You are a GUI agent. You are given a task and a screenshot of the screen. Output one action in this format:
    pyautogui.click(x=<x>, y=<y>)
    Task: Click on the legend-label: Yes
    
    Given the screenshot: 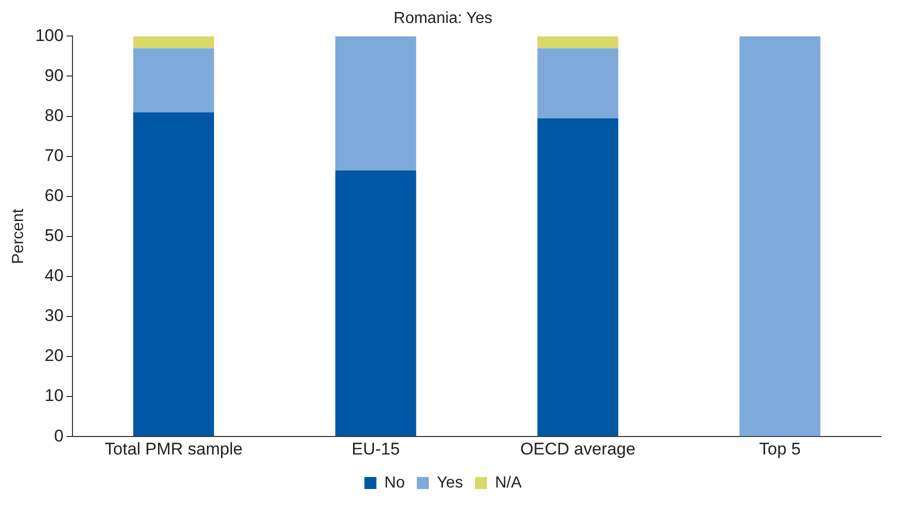 What is the action you would take?
    pyautogui.click(x=449, y=483)
    